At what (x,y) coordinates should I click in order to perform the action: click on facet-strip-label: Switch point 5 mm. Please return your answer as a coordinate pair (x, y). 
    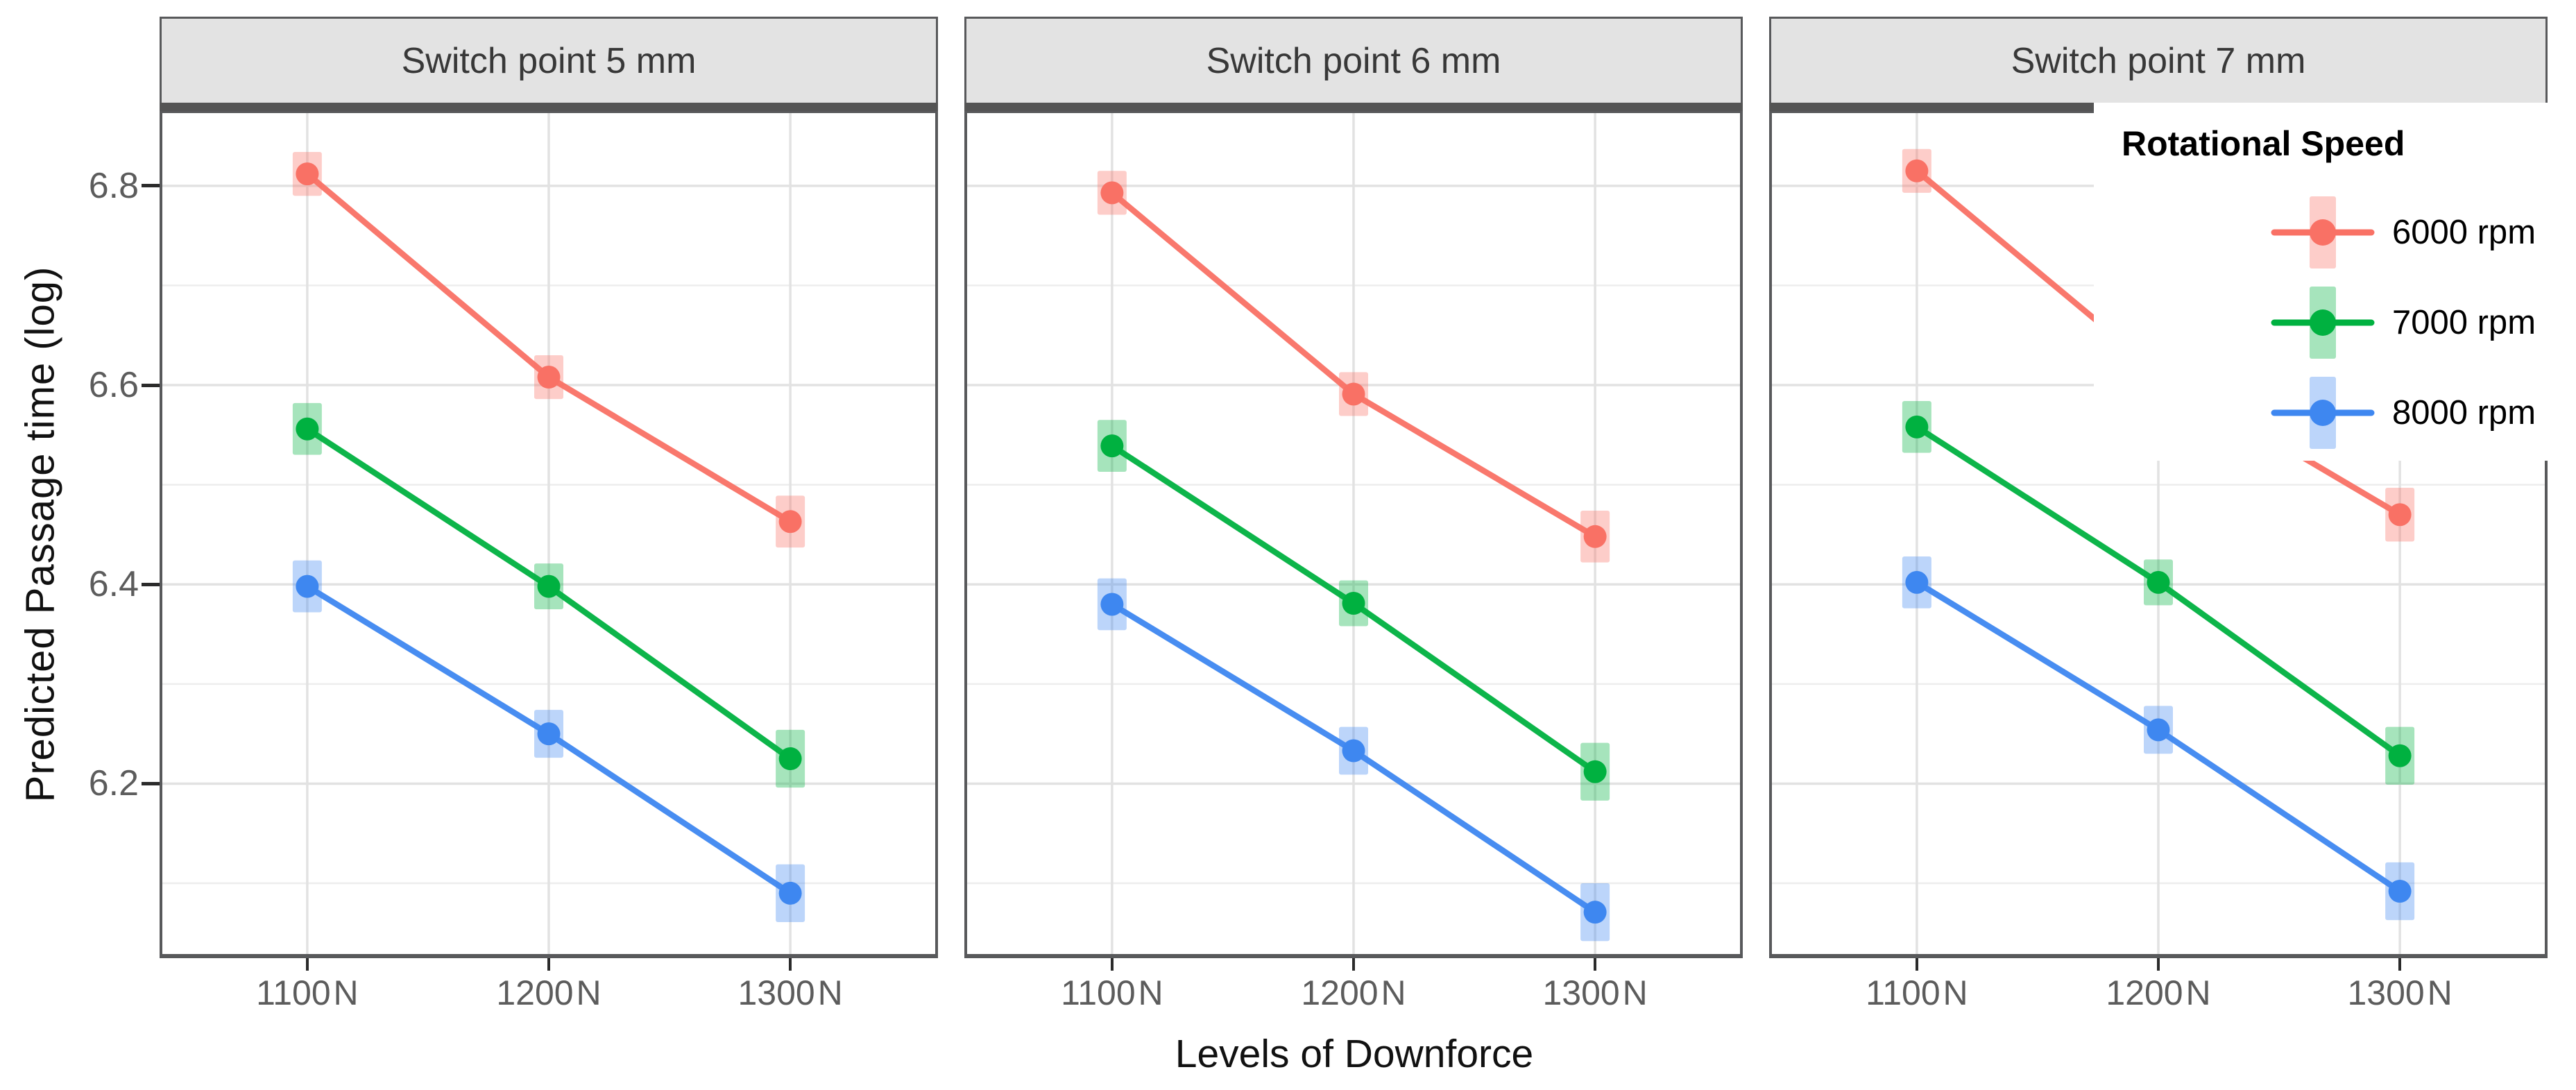
    Looking at the image, I should click on (549, 60).